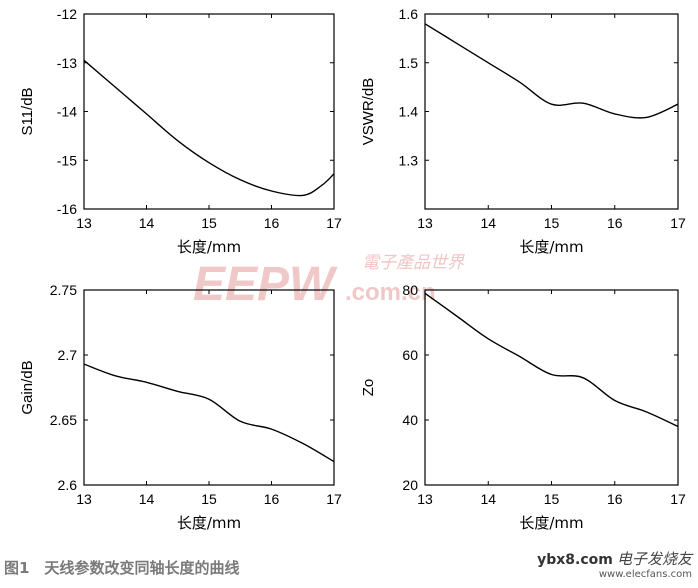  What do you see at coordinates (409, 112) in the screenshot?
I see `y-tick-label: 1.4` at bounding box center [409, 112].